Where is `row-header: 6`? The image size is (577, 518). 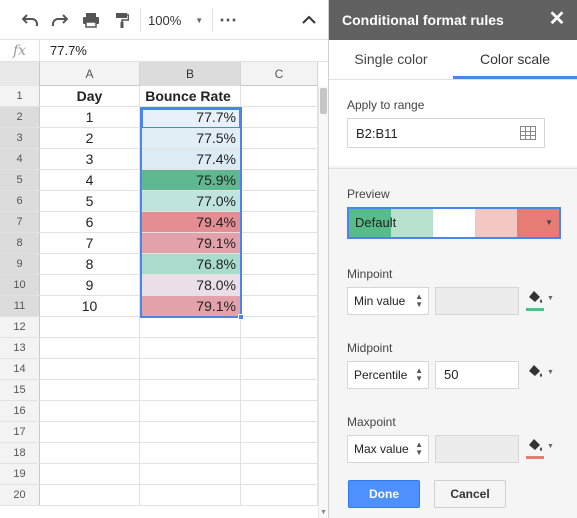
row-header: 6 is located at coordinates (20, 201).